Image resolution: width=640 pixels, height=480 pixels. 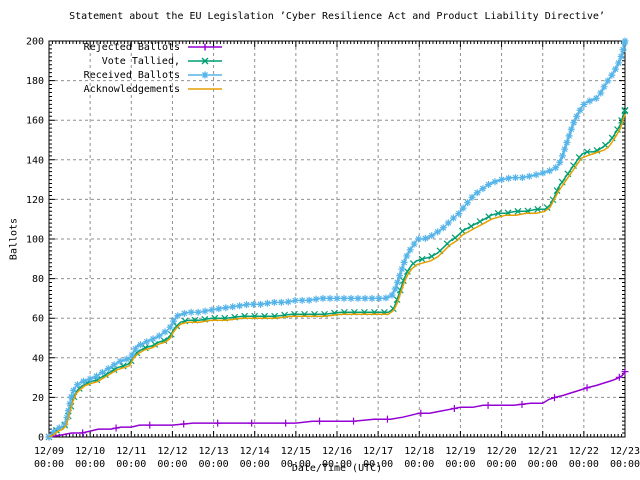 What do you see at coordinates (35, 160) in the screenshot?
I see `y-tick-label: 140` at bounding box center [35, 160].